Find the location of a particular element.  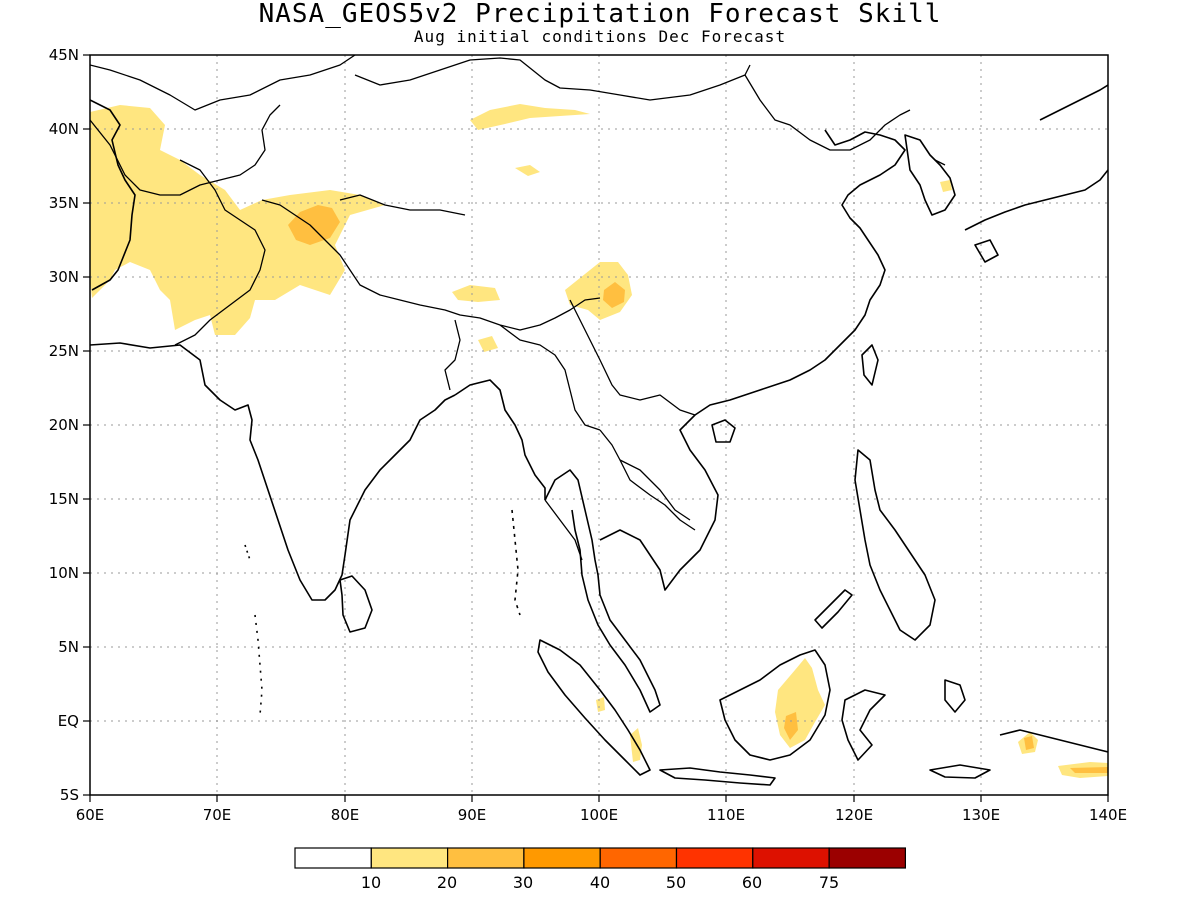

lon-tick-label: 100E is located at coordinates (599, 815).